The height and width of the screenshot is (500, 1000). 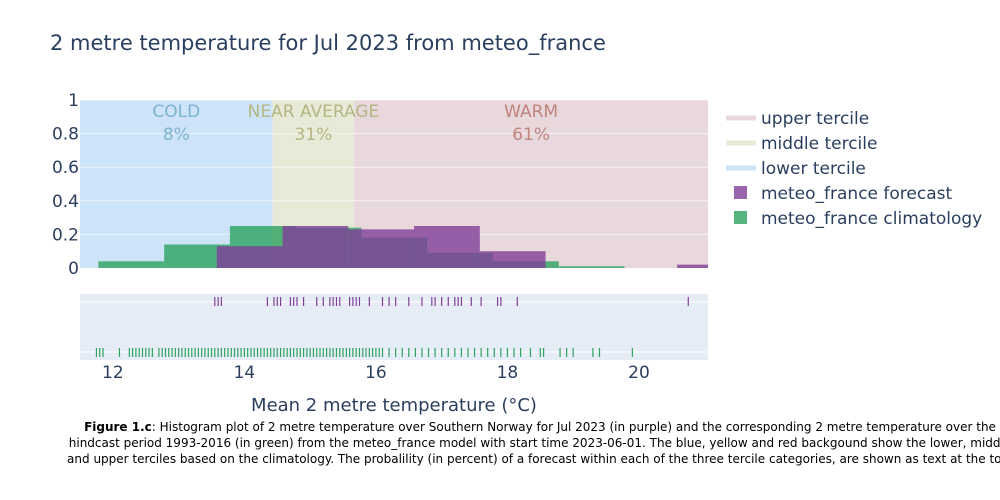 What do you see at coordinates (65, 135) in the screenshot?
I see `y-tick-label: 0.8` at bounding box center [65, 135].